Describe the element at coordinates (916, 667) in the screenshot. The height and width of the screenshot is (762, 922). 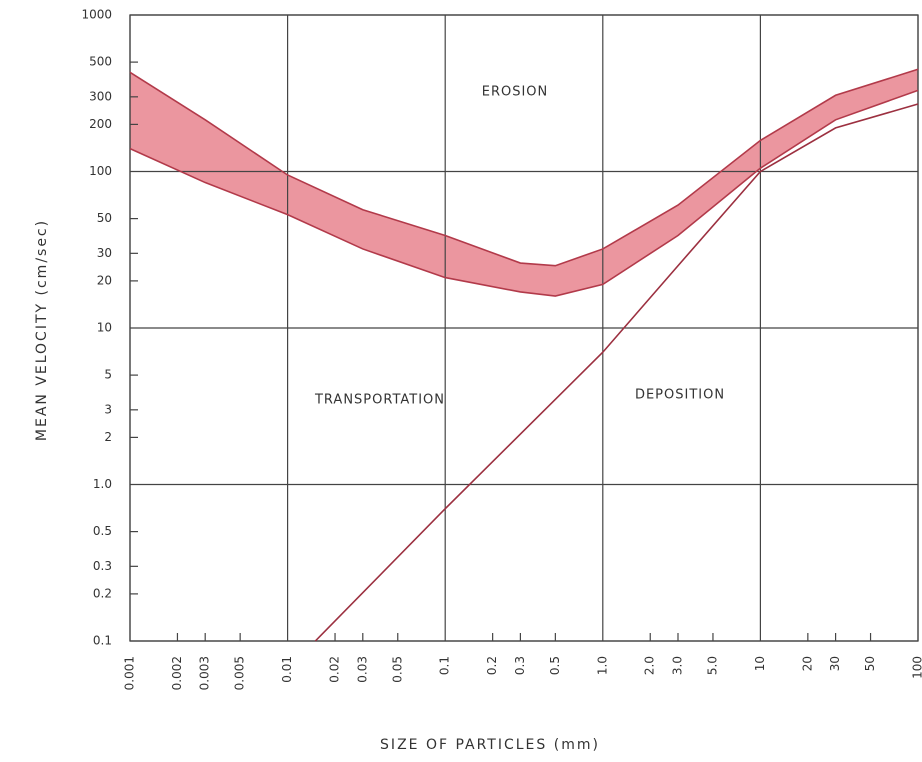
I see `x-tick-label: 100` at that location.